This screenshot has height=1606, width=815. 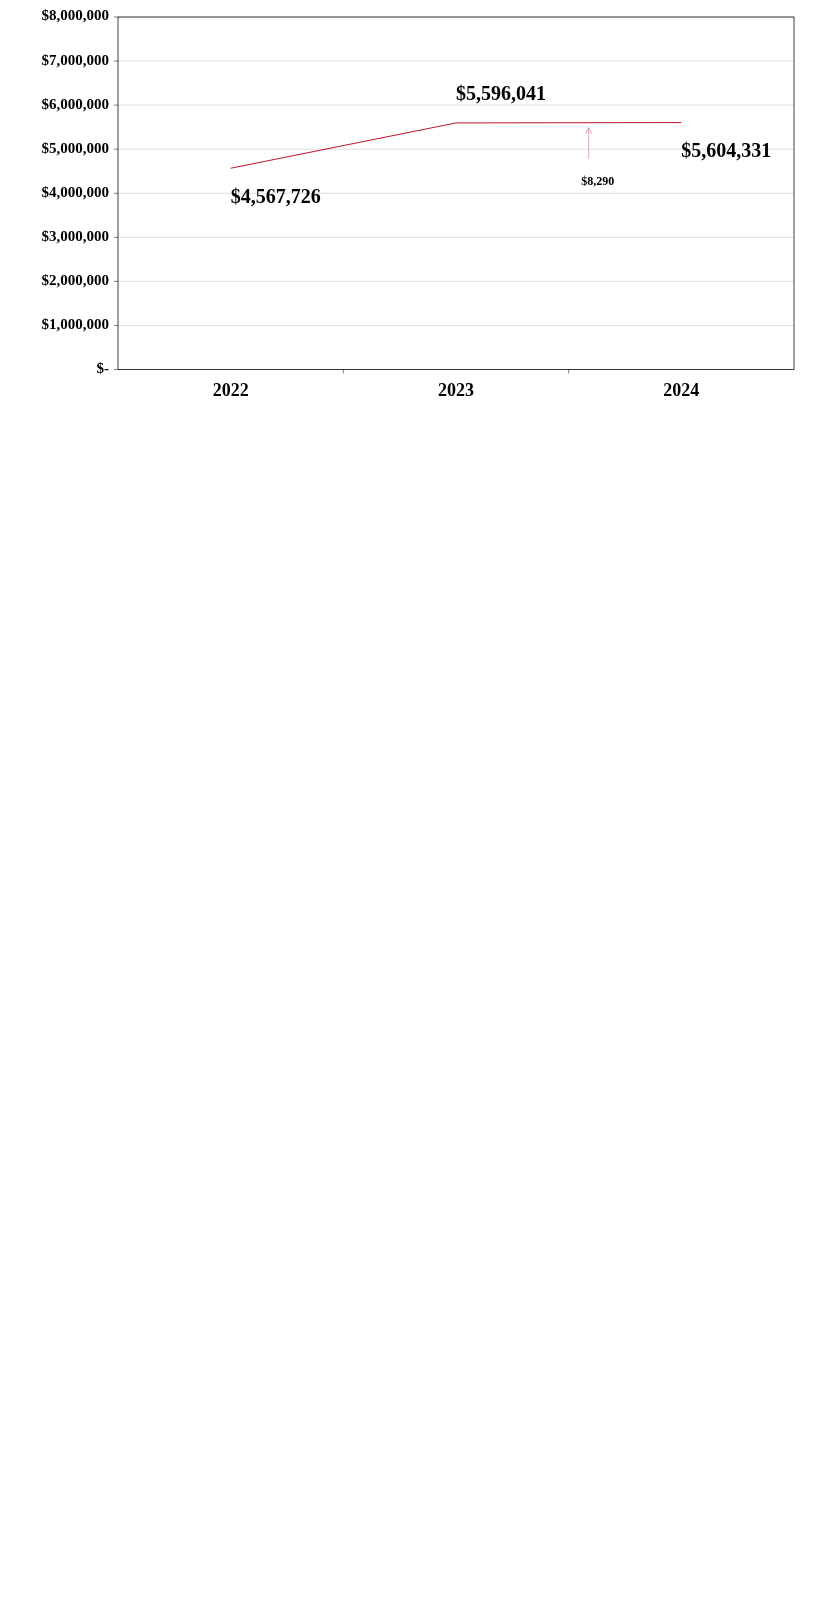 I want to click on x-tick-label: 2022, so click(x=230, y=390).